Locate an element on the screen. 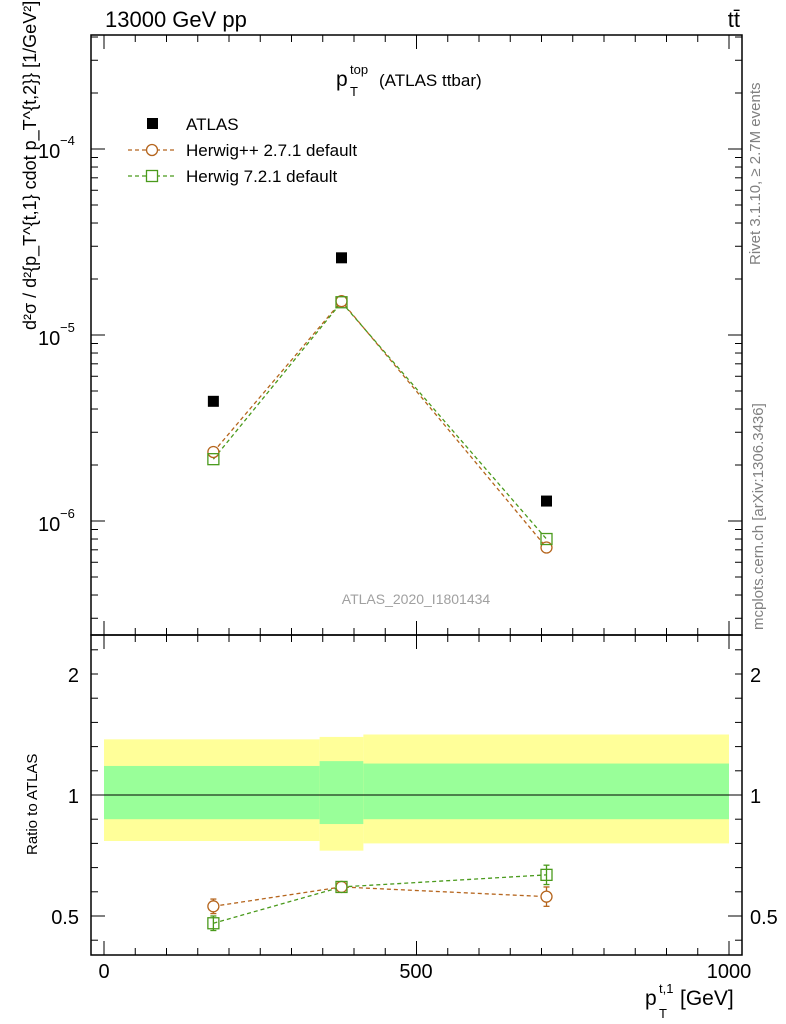 The image size is (786, 1024). ratio-ytick-label-right-1: 1 is located at coordinates (755, 797).